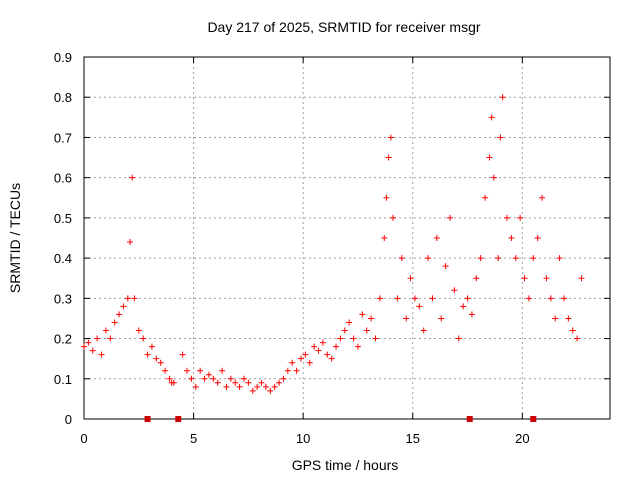  Describe the element at coordinates (63, 339) in the screenshot. I see `y-tick-label: 0.2` at that location.